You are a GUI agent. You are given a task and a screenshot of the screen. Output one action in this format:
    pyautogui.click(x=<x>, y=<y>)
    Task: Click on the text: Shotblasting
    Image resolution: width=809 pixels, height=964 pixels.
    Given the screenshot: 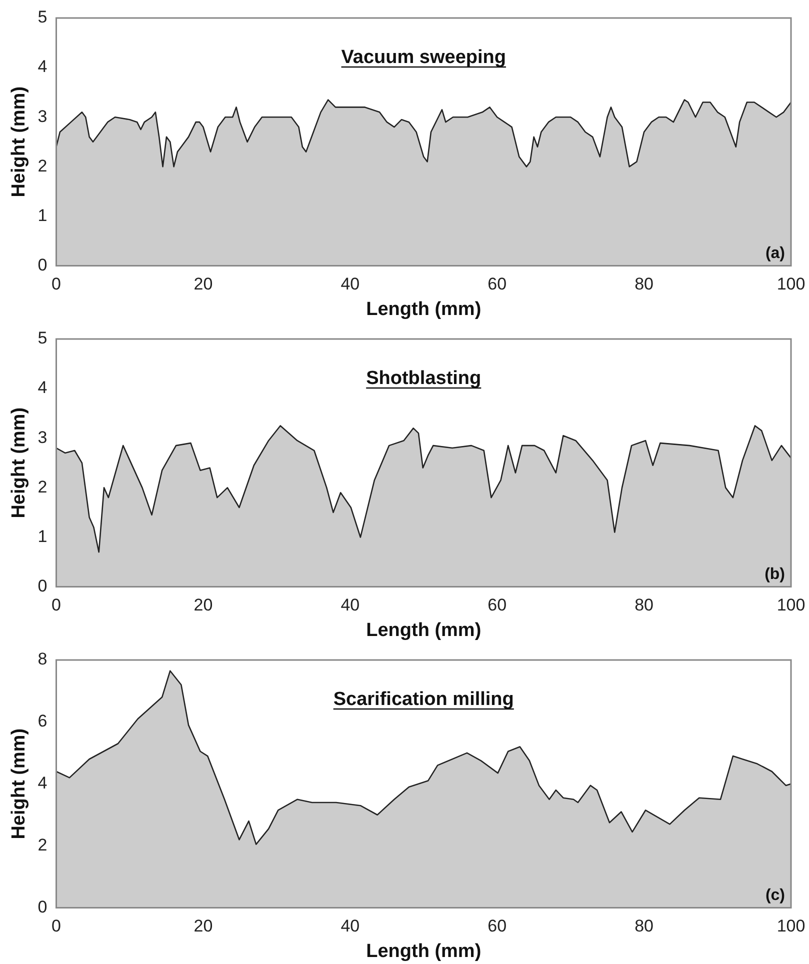 What is the action you would take?
    pyautogui.click(x=424, y=378)
    